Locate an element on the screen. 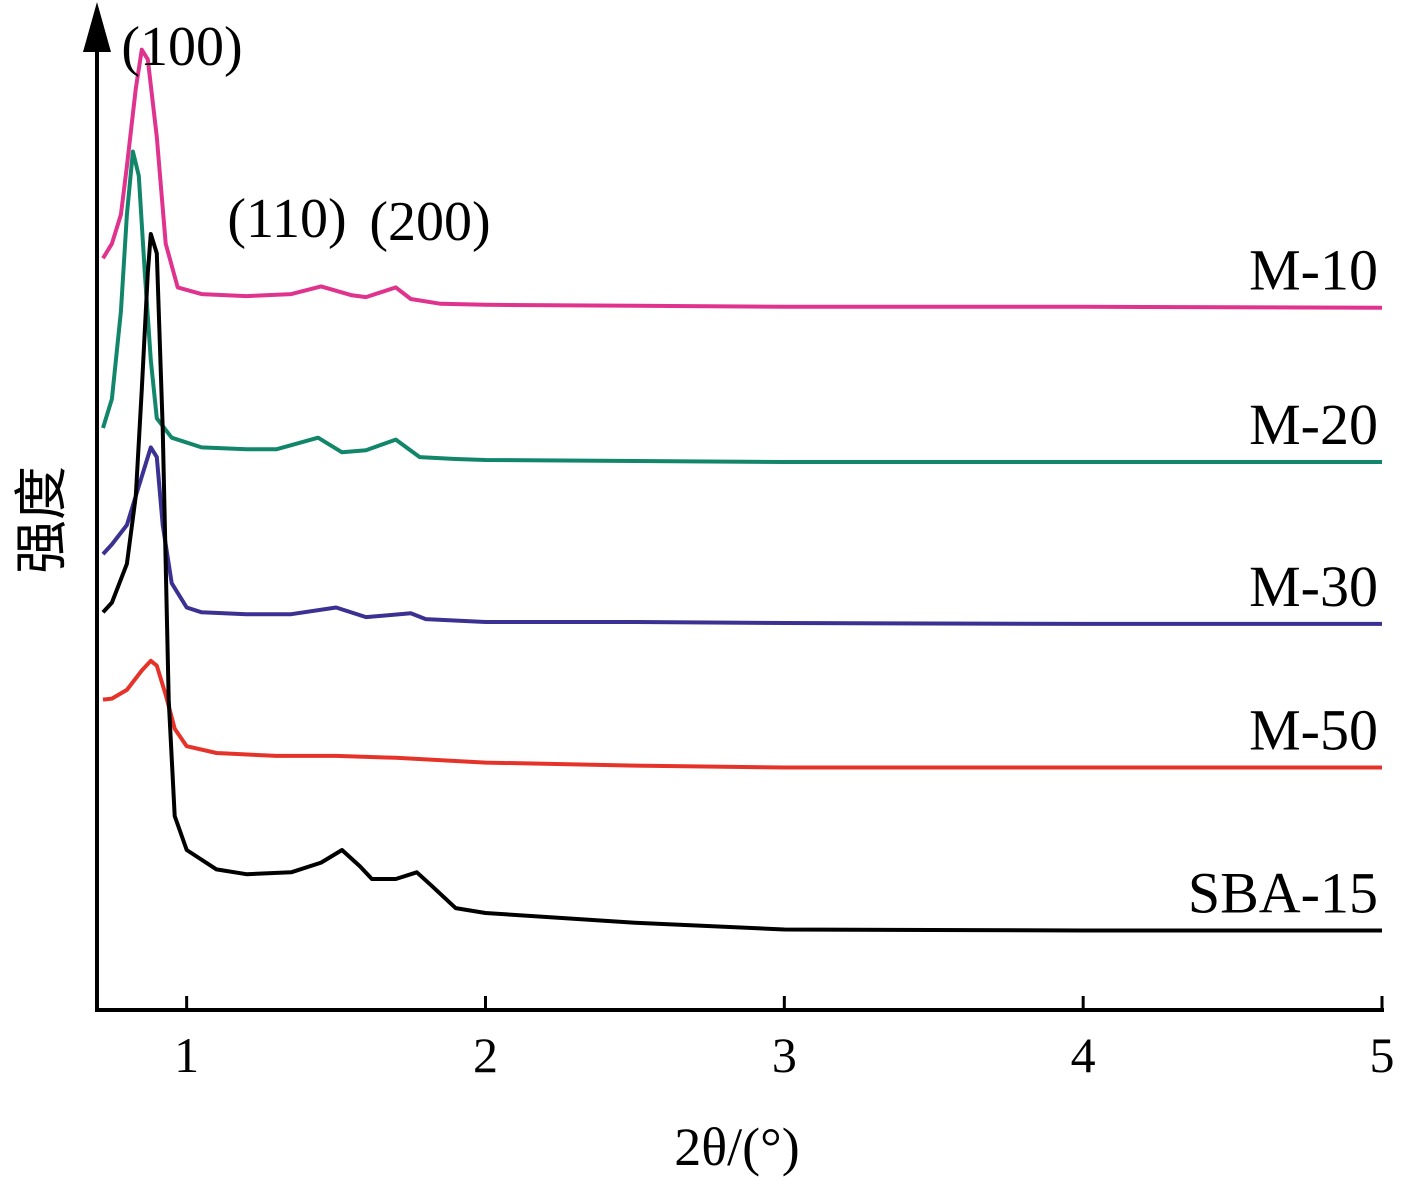  series-label-sba-15: SBA-15 is located at coordinates (1283, 892).